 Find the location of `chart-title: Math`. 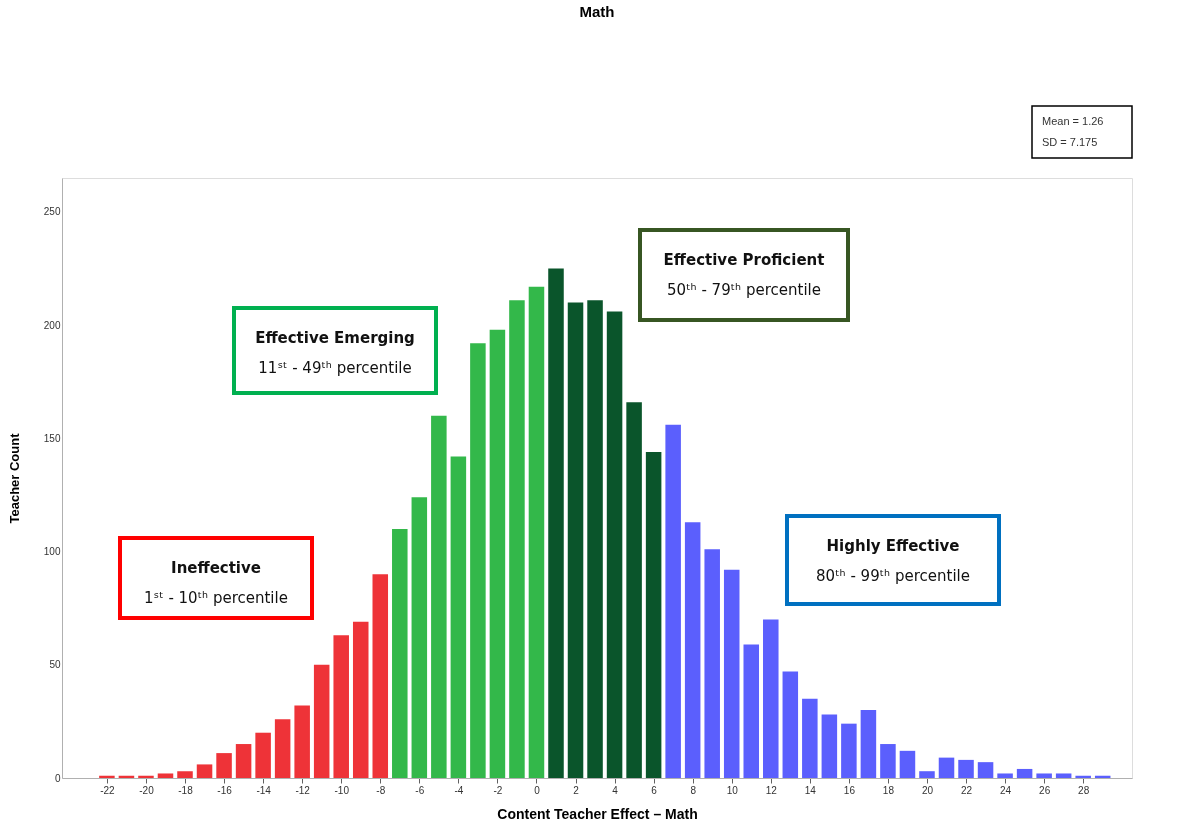

chart-title: Math is located at coordinates (597, 12).